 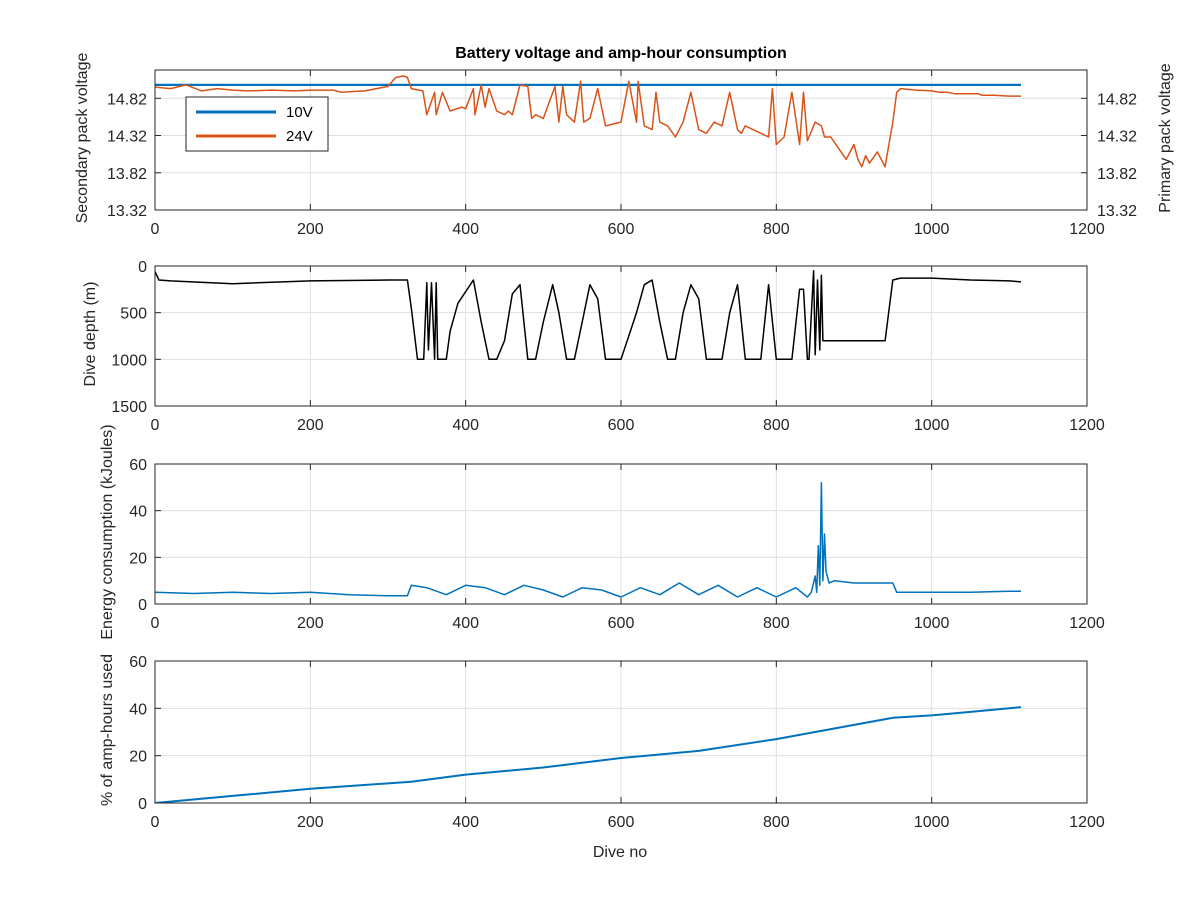 I want to click on y-right-tick-label: 13.32, so click(x=1117, y=211).